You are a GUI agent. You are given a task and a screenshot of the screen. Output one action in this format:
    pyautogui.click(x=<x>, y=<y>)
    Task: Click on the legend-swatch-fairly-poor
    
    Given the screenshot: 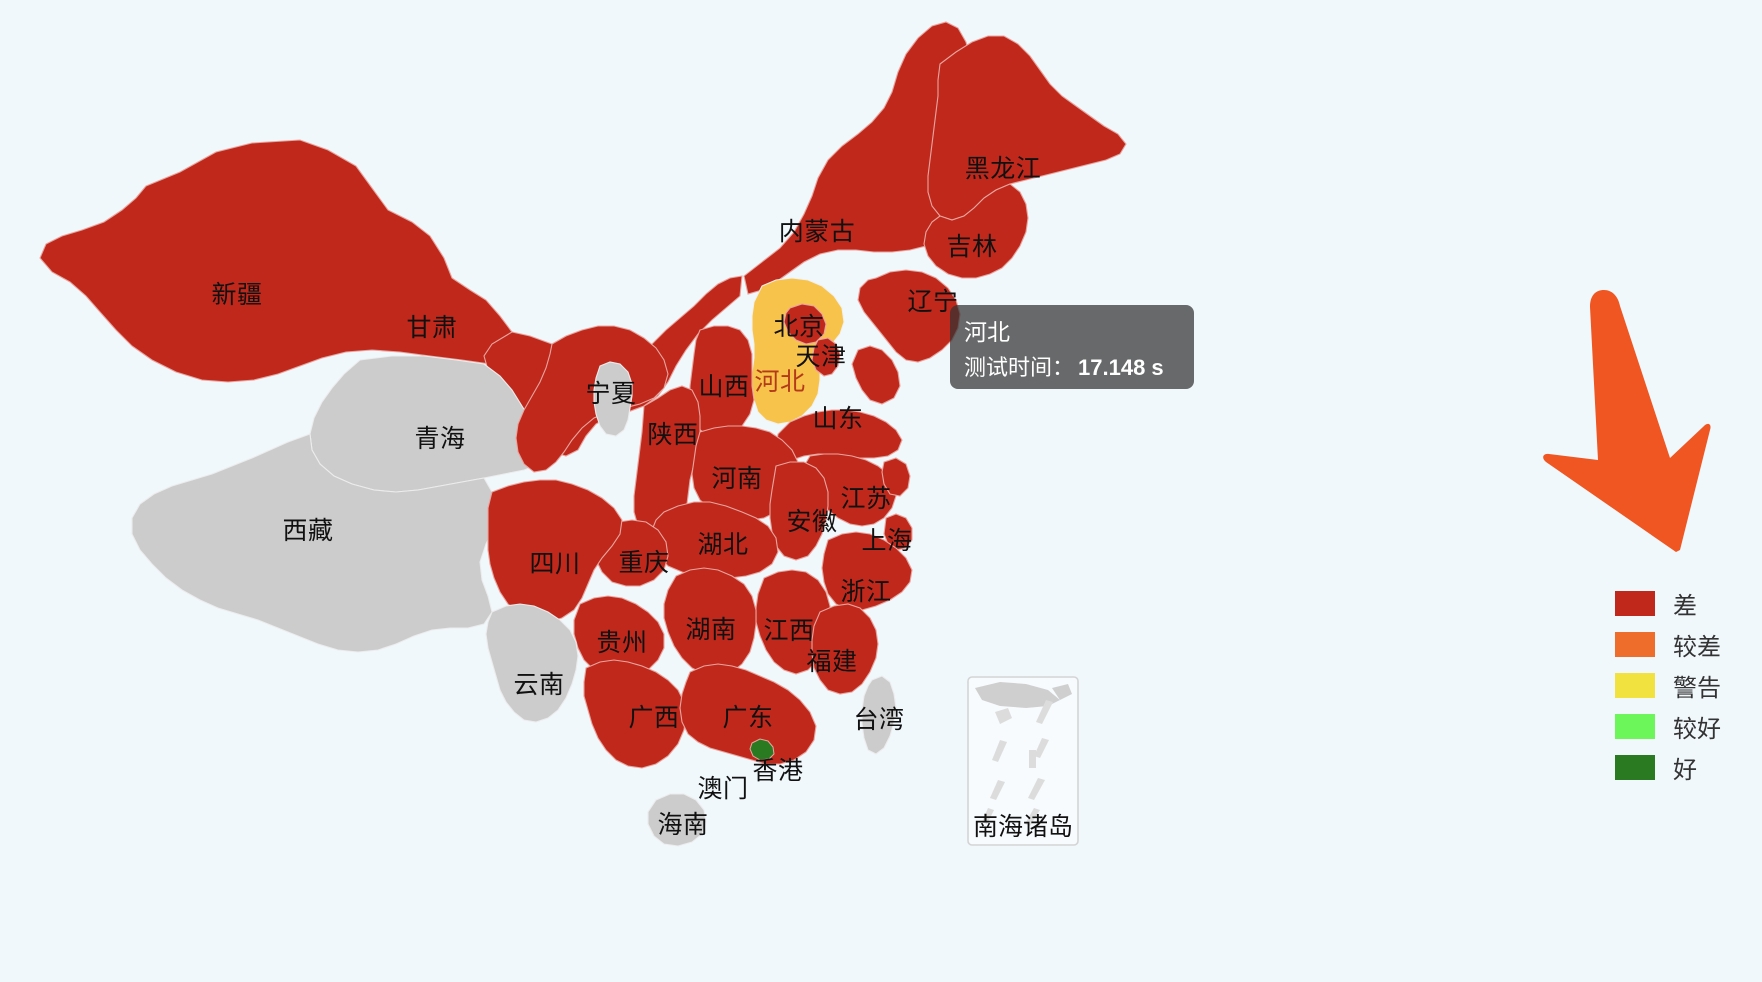 What is the action you would take?
    pyautogui.click(x=1635, y=644)
    